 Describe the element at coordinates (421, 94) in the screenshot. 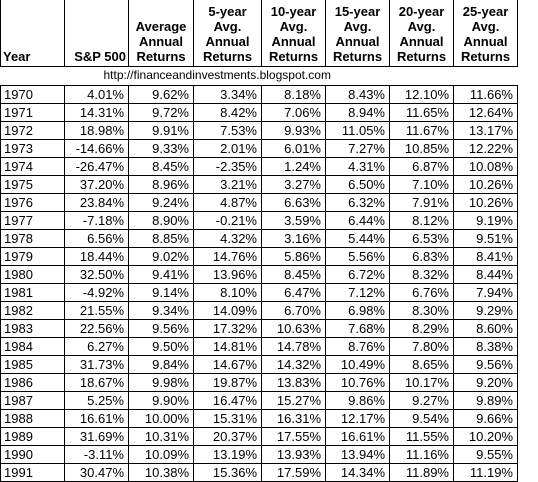

I see `cell-20-year: 12.10%` at that location.